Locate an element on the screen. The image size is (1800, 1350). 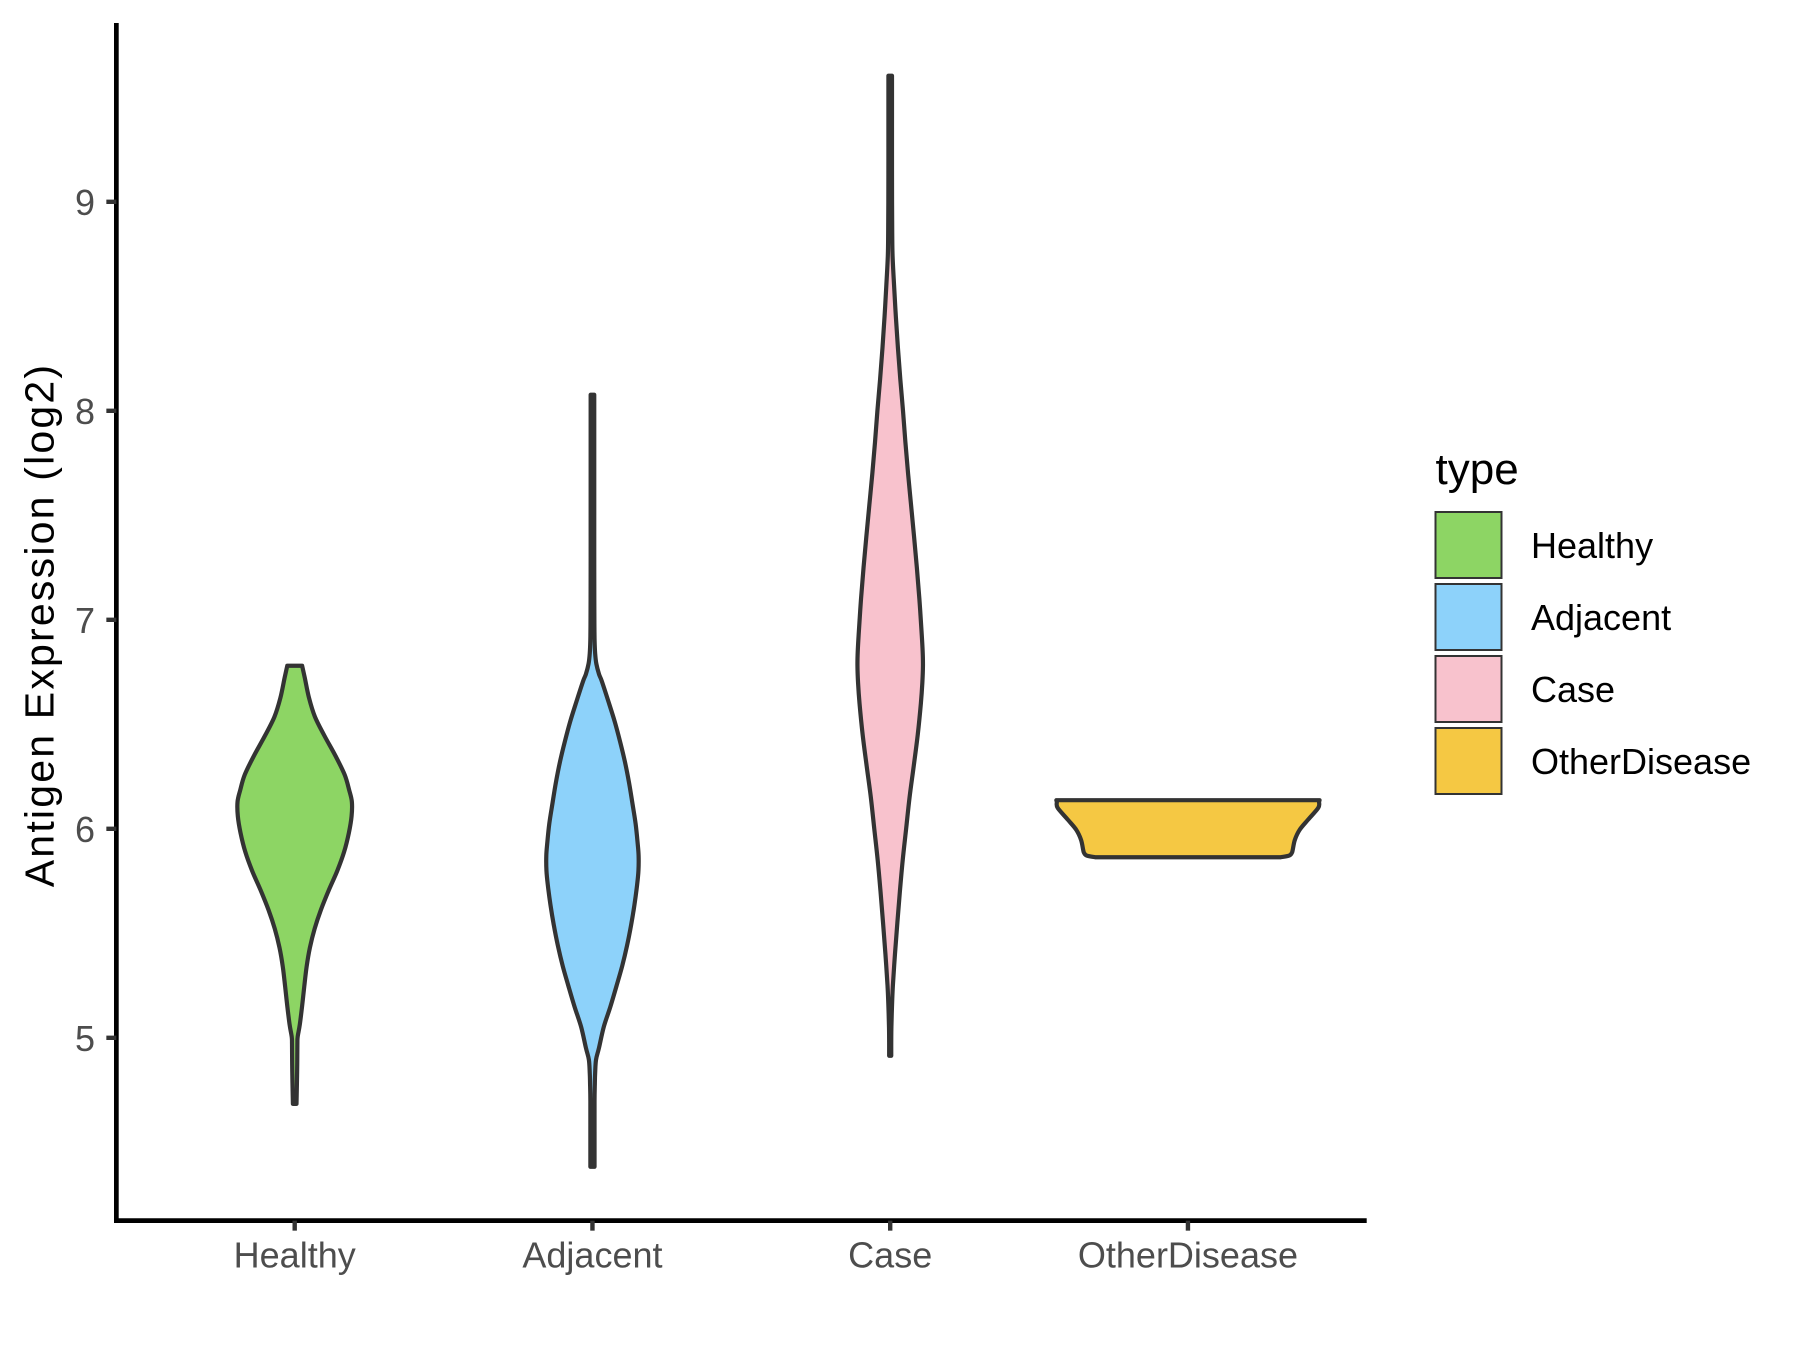
legend-items: Healthy Adjacent Case OtherDisease is located at coordinates (1592, 653).